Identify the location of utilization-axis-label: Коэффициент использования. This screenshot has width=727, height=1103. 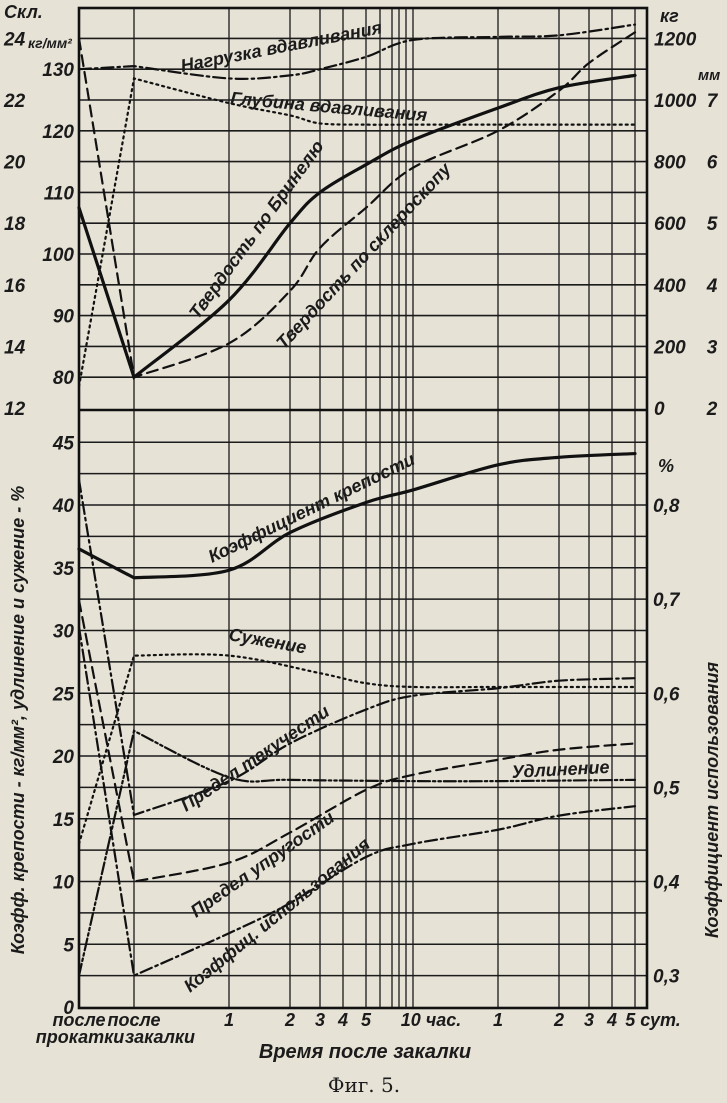
(712, 800).